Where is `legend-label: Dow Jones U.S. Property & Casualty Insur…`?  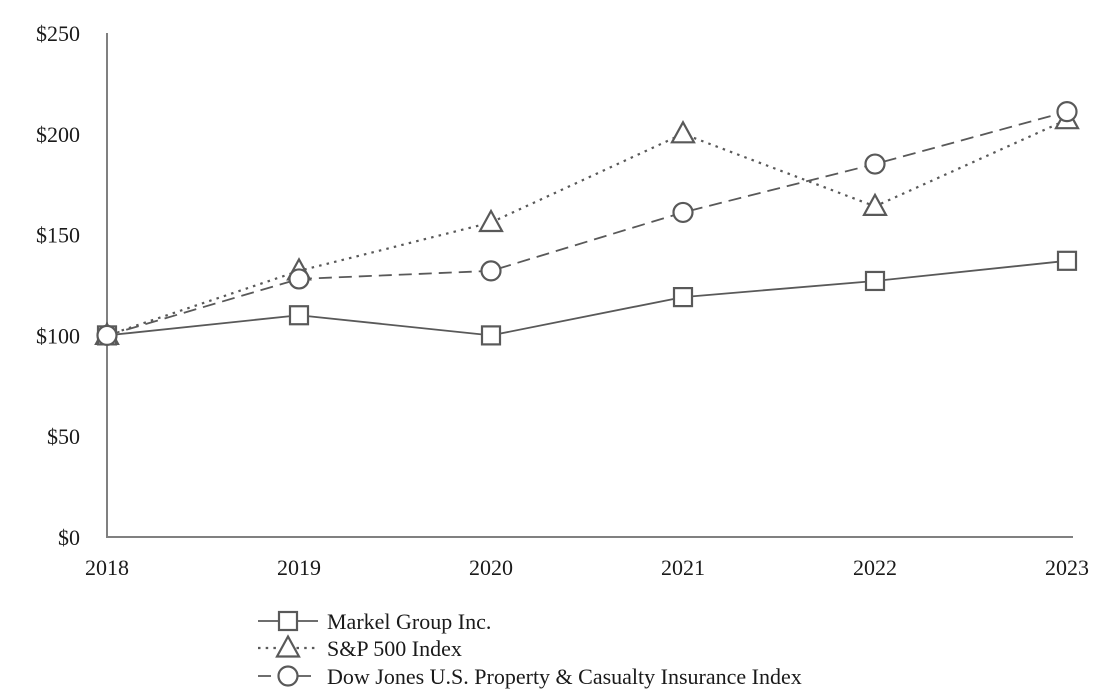 legend-label: Dow Jones U.S. Property & Casualty Insur… is located at coordinates (564, 676).